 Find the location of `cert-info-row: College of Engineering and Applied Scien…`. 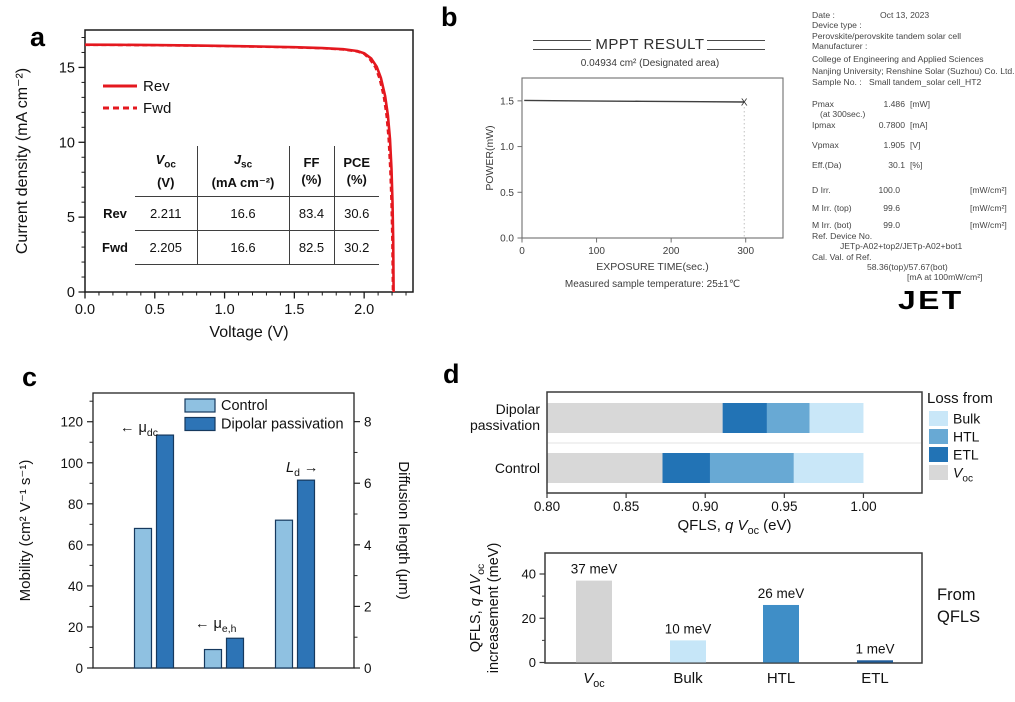

cert-info-row: College of Engineering and Applied Scien… is located at coordinates (898, 58).